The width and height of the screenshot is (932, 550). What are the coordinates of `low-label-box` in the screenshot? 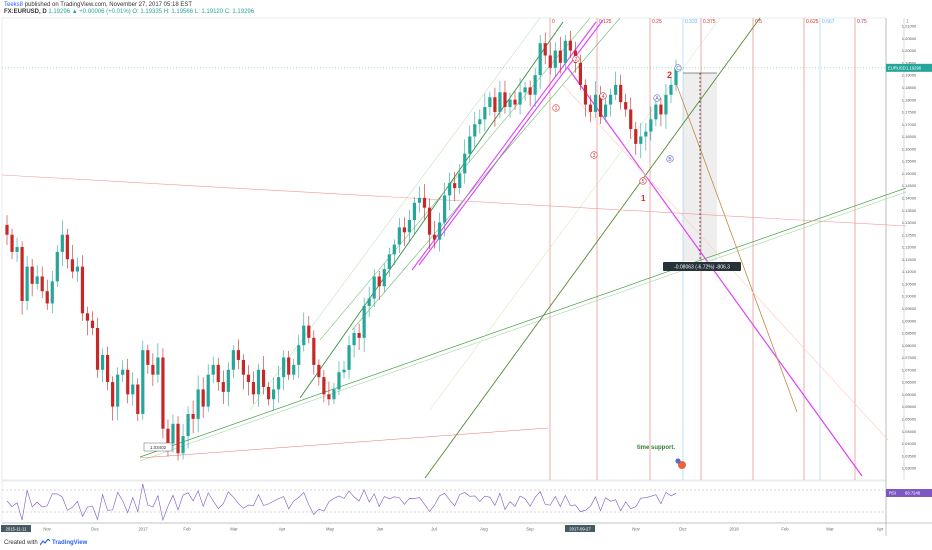 It's located at (158, 447).